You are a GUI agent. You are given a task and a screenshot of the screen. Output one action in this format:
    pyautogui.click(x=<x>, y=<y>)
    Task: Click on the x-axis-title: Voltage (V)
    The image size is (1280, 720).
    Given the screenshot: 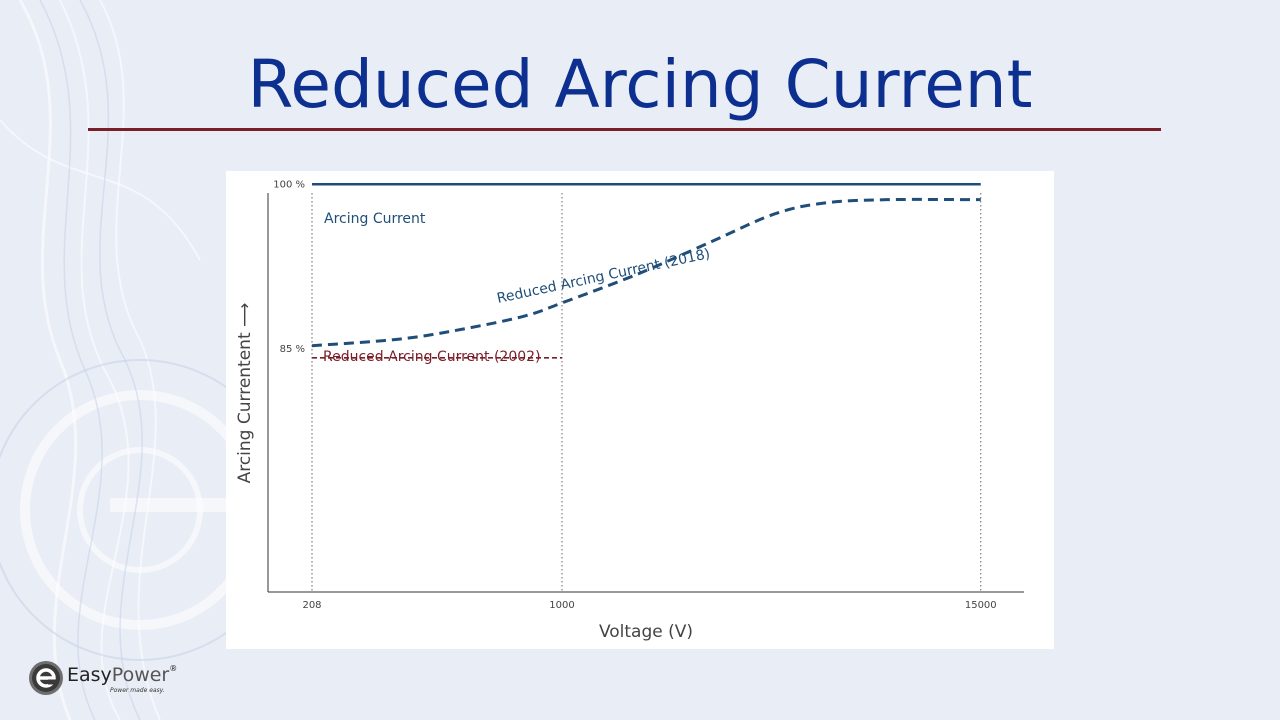 What is the action you would take?
    pyautogui.click(x=646, y=632)
    